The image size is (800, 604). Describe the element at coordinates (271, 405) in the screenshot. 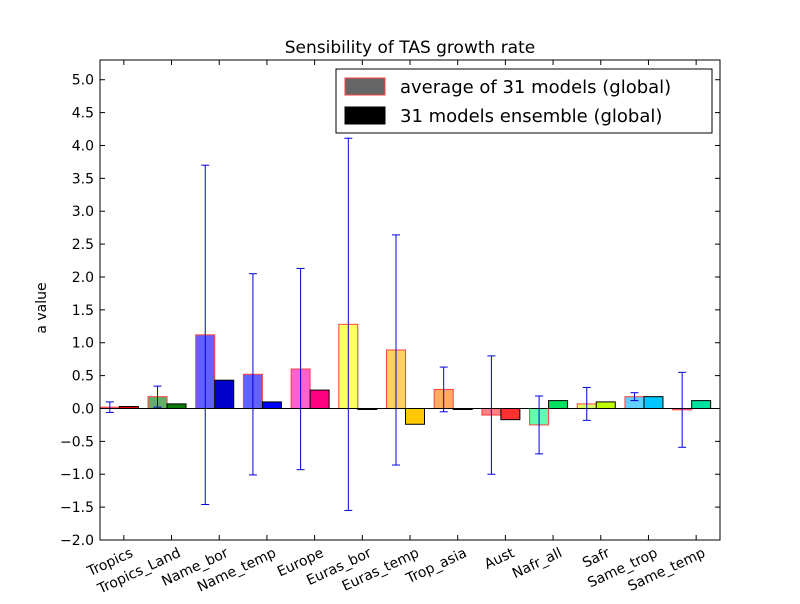

I see `bar-series2-name_temp` at that location.